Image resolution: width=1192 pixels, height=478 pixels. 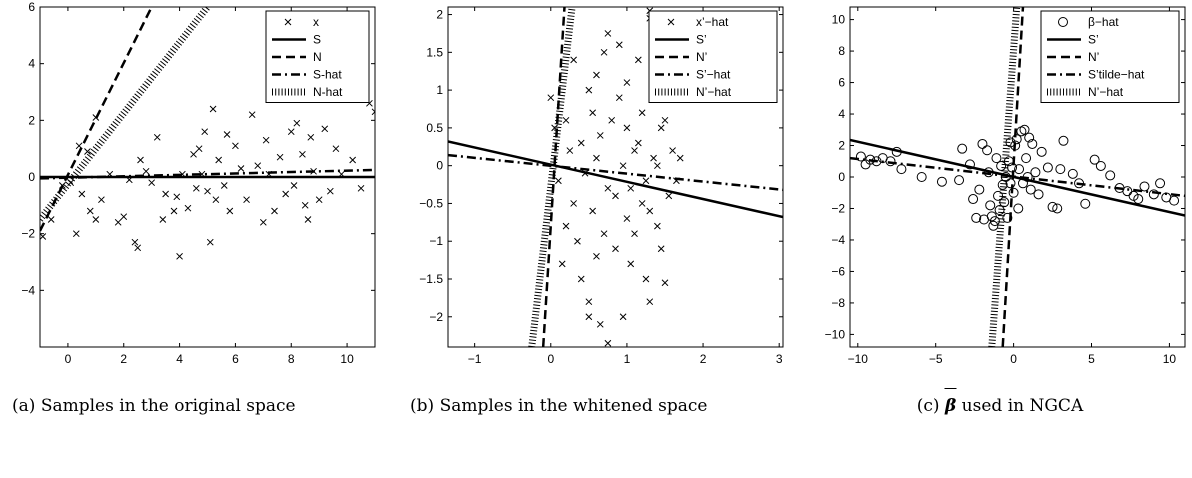 I want to click on y-tick-label: −10, so click(x=835, y=334).